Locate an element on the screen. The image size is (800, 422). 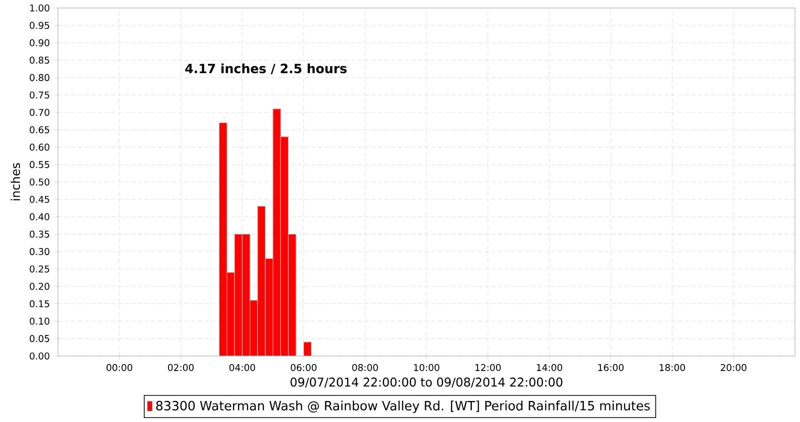
y-tick-label: 0.20 is located at coordinates (40, 286).